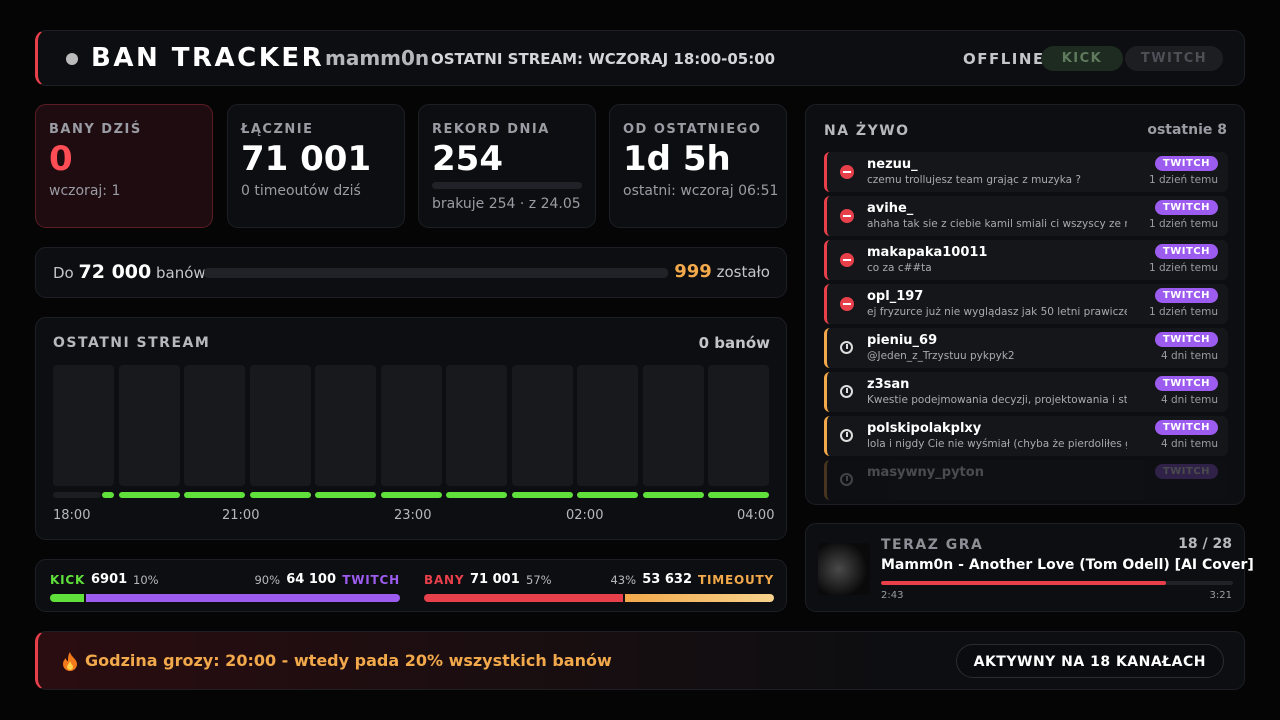 This screenshot has height=720, width=1280. I want to click on split-right-count: 64 100, so click(311, 579).